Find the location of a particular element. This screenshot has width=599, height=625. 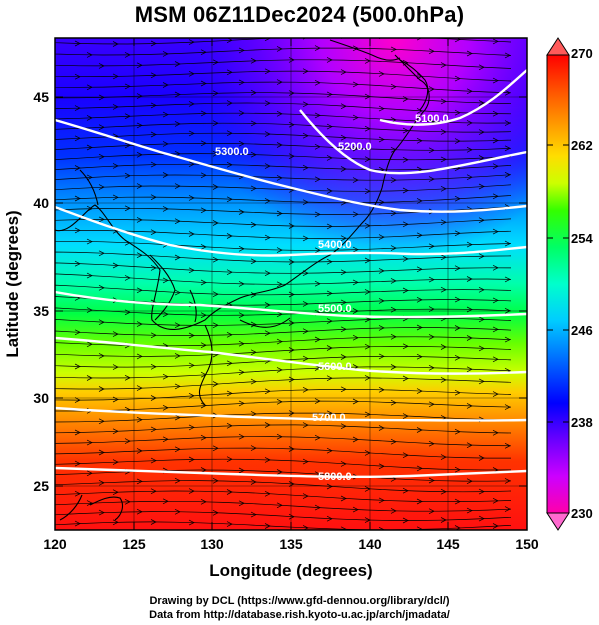

contour-label: 5500.0 is located at coordinates (335, 309).